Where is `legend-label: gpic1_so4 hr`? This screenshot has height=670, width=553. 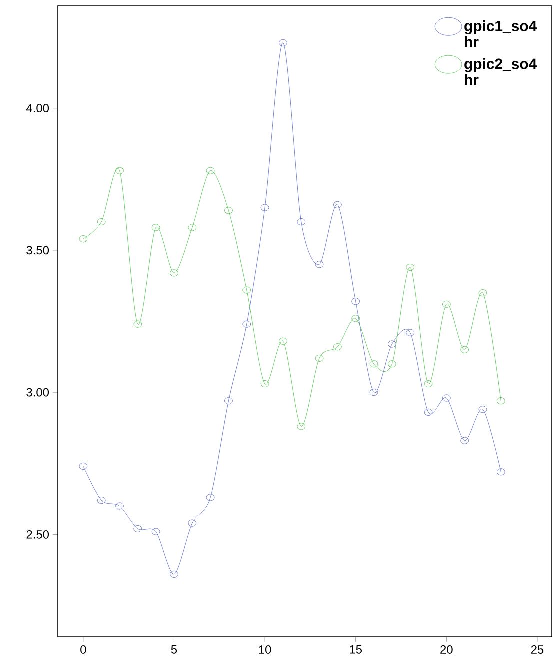 legend-label: gpic1_so4 hr is located at coordinates (501, 34).